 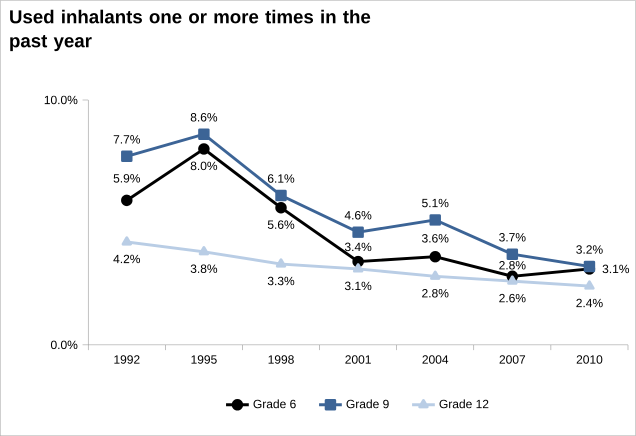 I want to click on data-label: 2.6%, so click(x=512, y=298).